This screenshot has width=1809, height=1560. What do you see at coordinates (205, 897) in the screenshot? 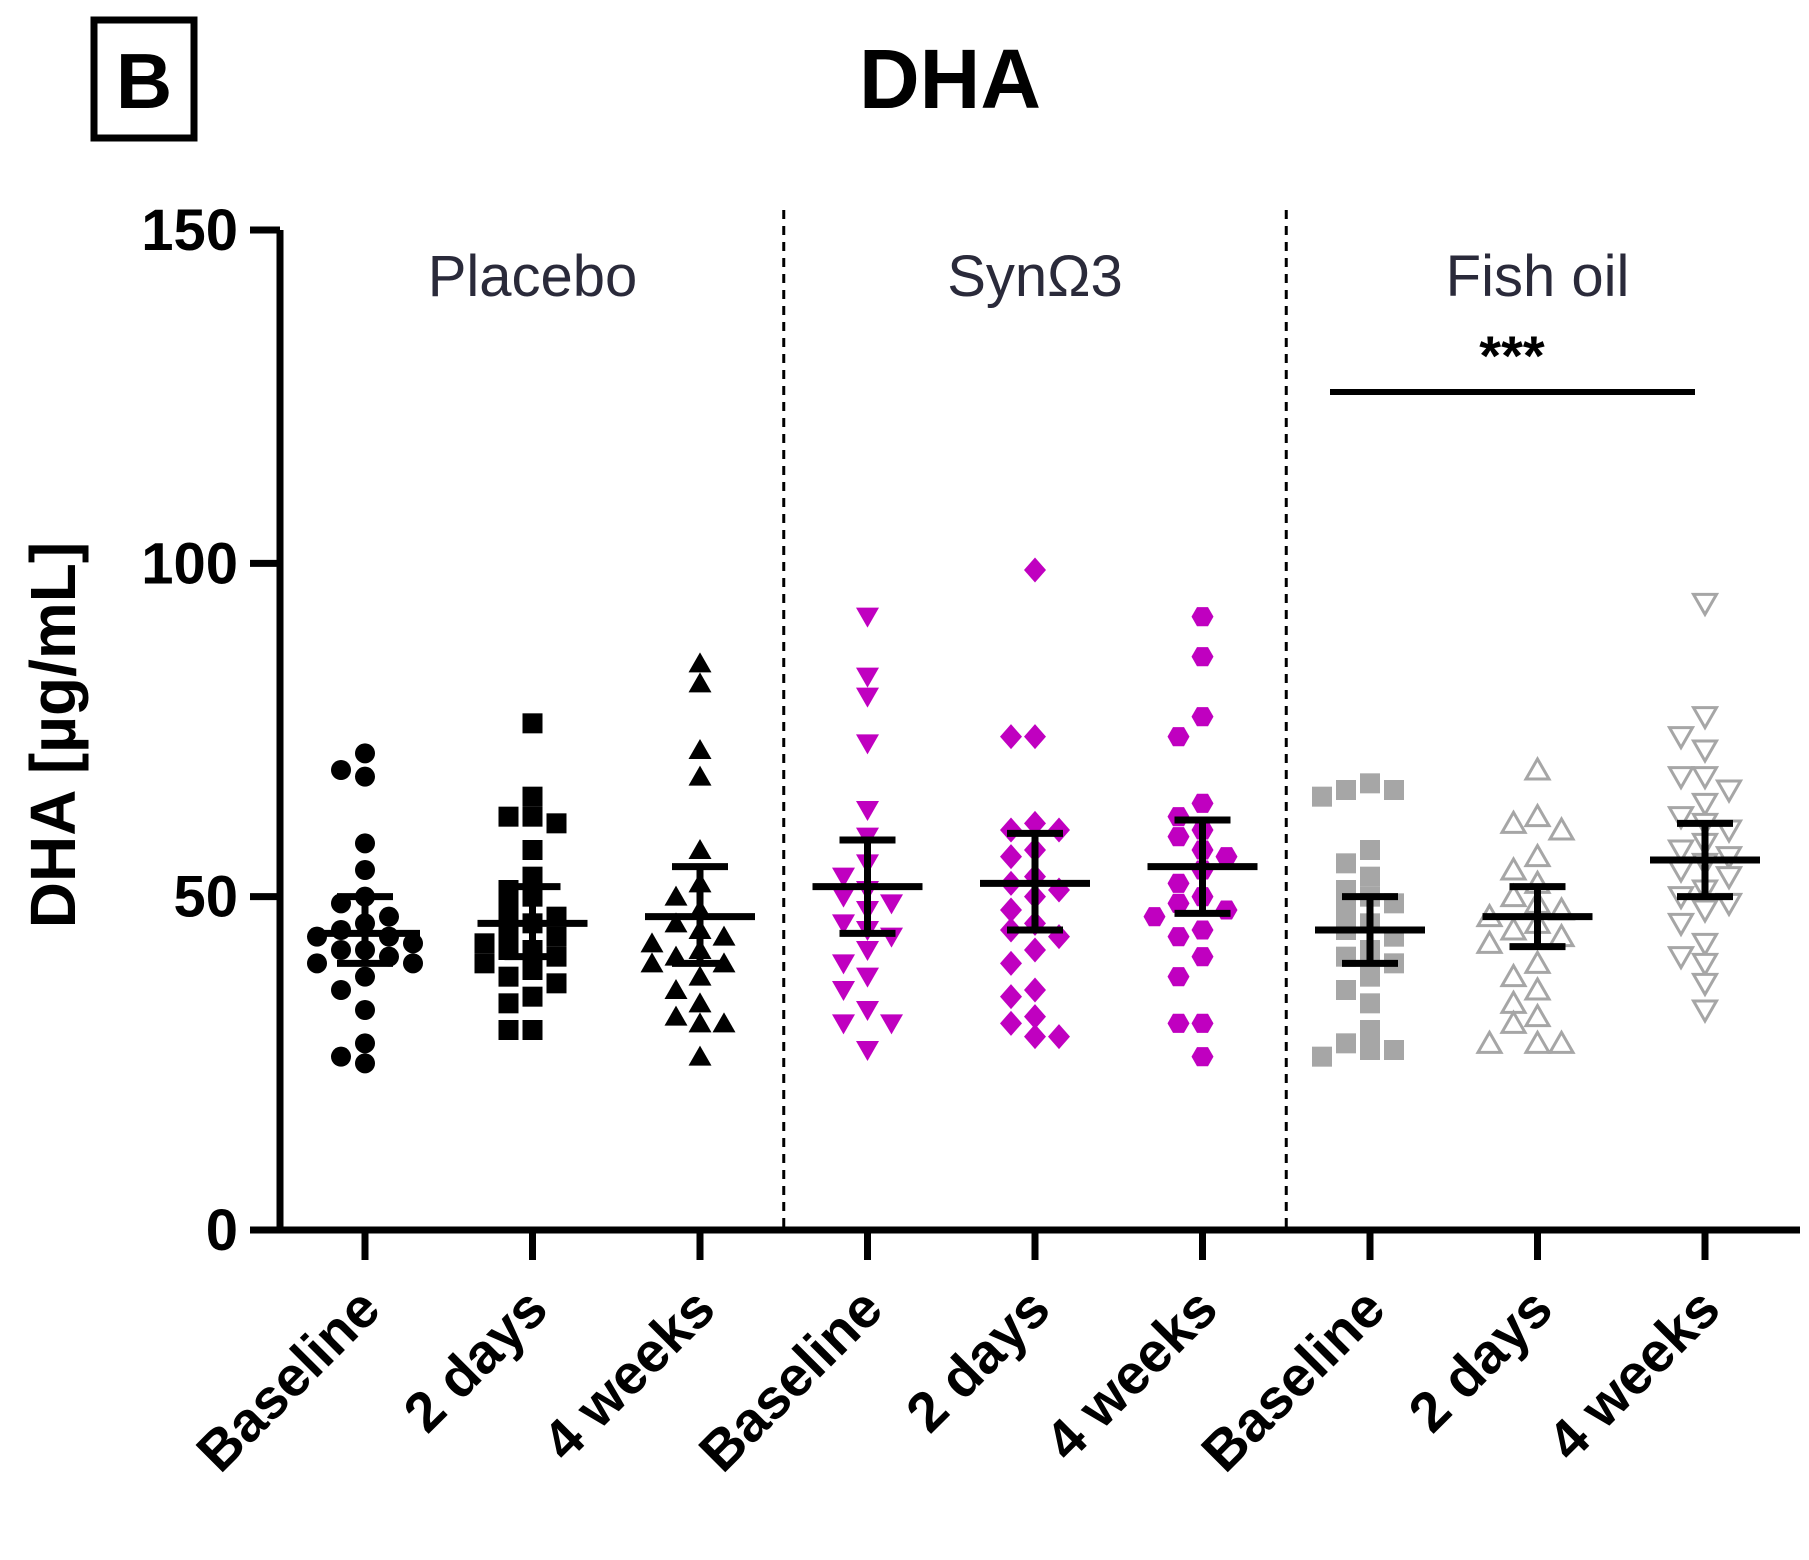
I see `y-tick-label: 50` at bounding box center [205, 897].